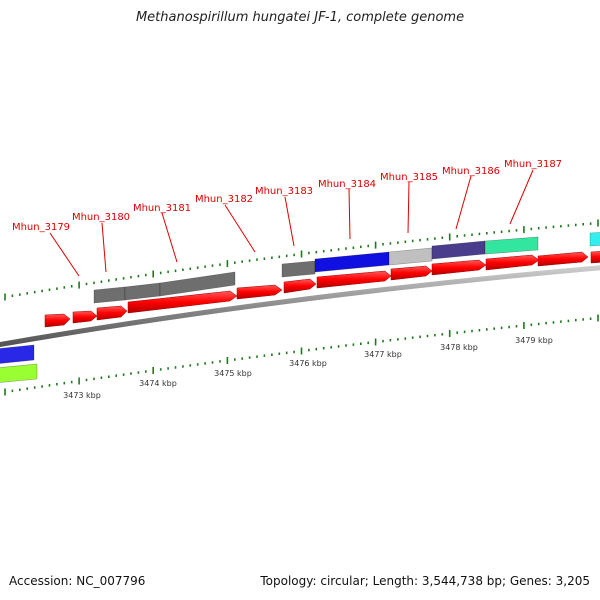 The image size is (600, 600). I want to click on gene-label: Mhun_3180, so click(101, 217).